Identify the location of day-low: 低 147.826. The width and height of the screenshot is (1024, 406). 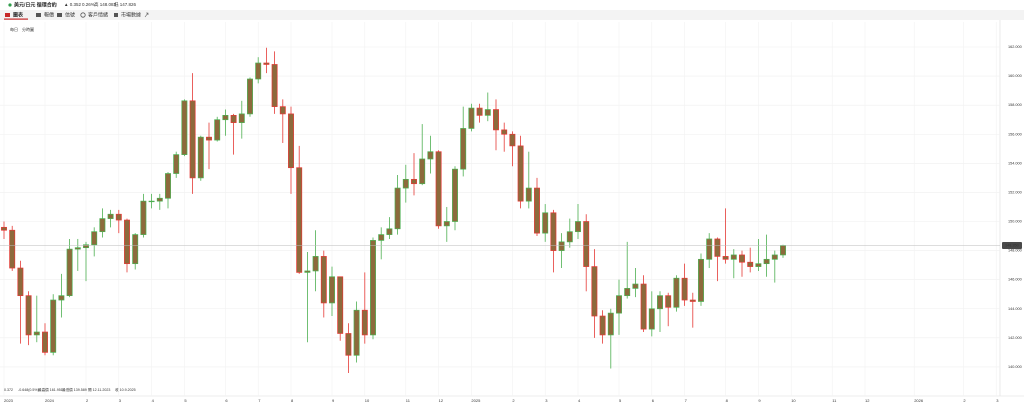
(125, 4).